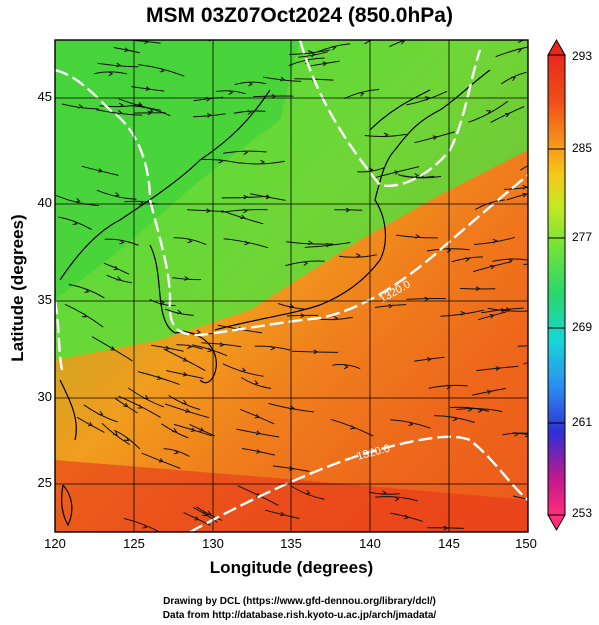  Describe the element at coordinates (582, 327) in the screenshot. I see `colorbar-tick-label: 269` at that location.